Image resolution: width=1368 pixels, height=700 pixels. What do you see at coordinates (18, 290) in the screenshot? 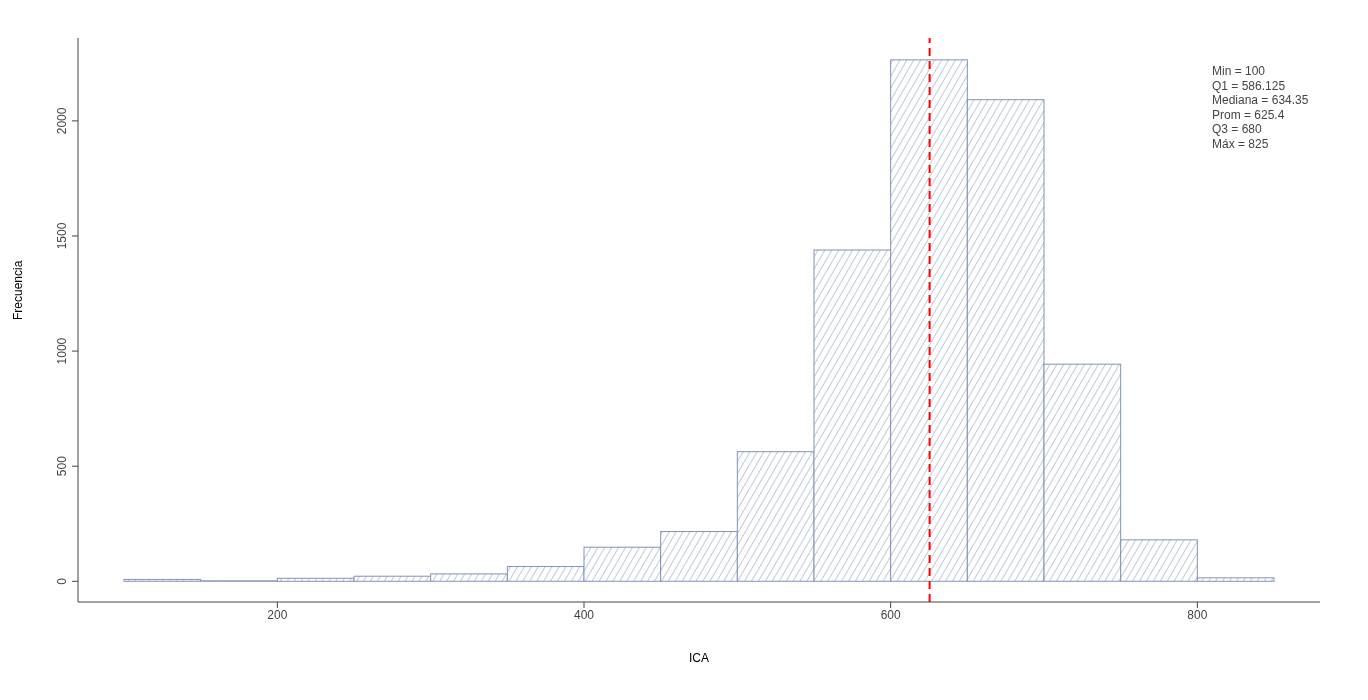
I see `y-axis-title: Frecuencia` at bounding box center [18, 290].